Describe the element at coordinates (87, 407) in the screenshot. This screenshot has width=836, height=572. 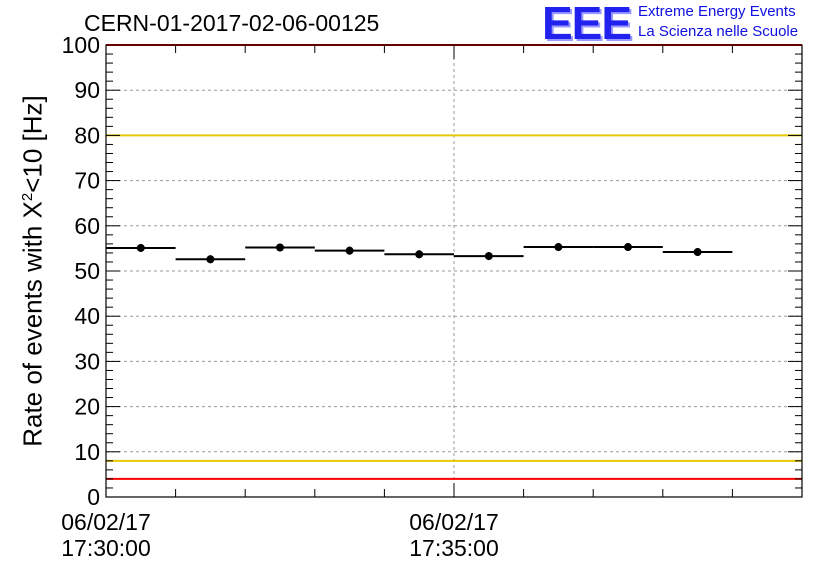
I see `y-tick-label: 20` at that location.